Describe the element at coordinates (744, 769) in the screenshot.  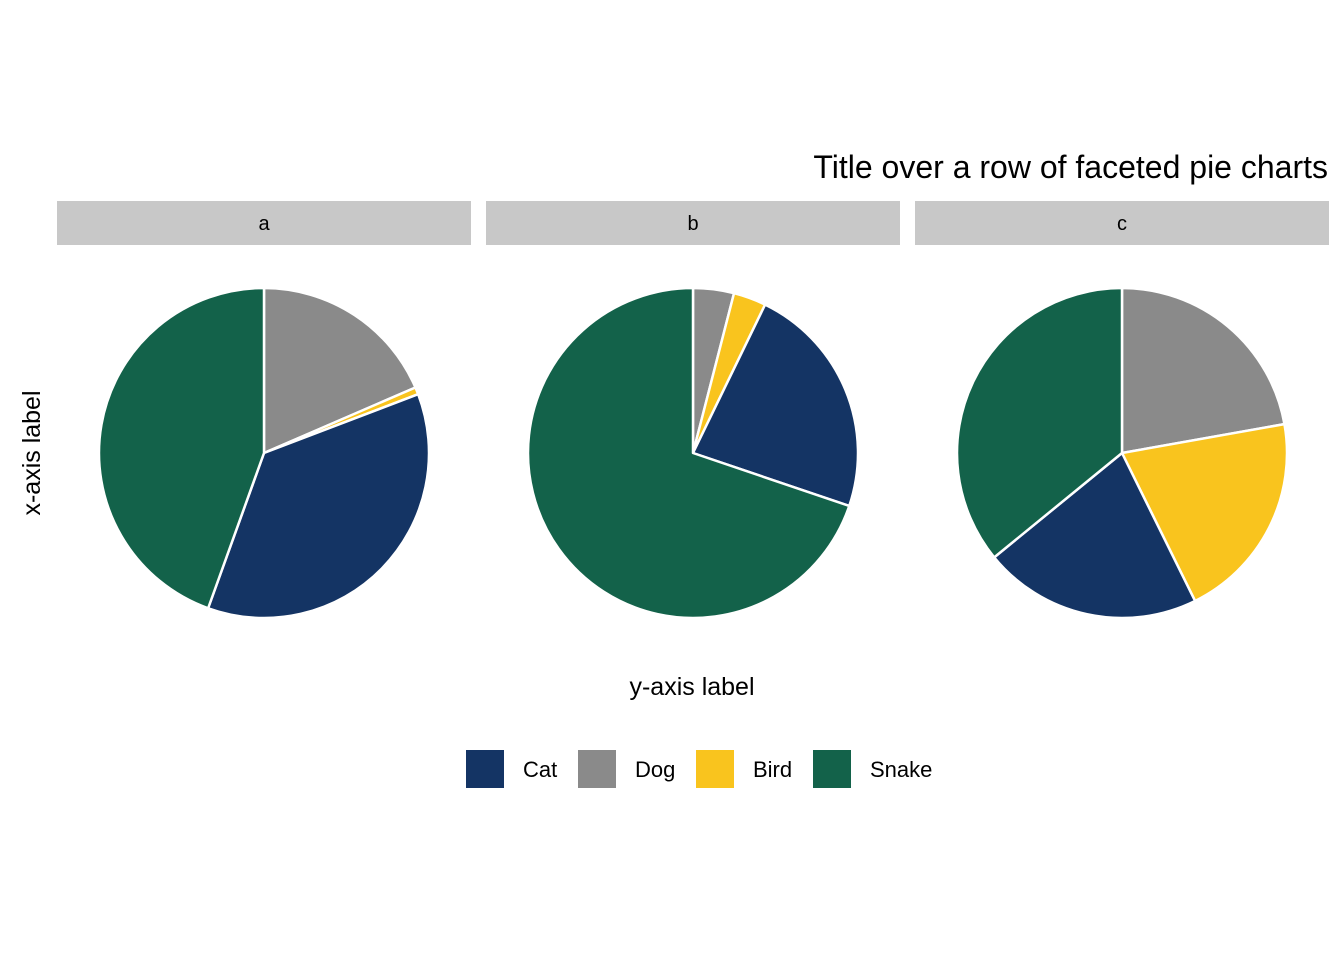
I see `legend-item-bird: Bird` at that location.